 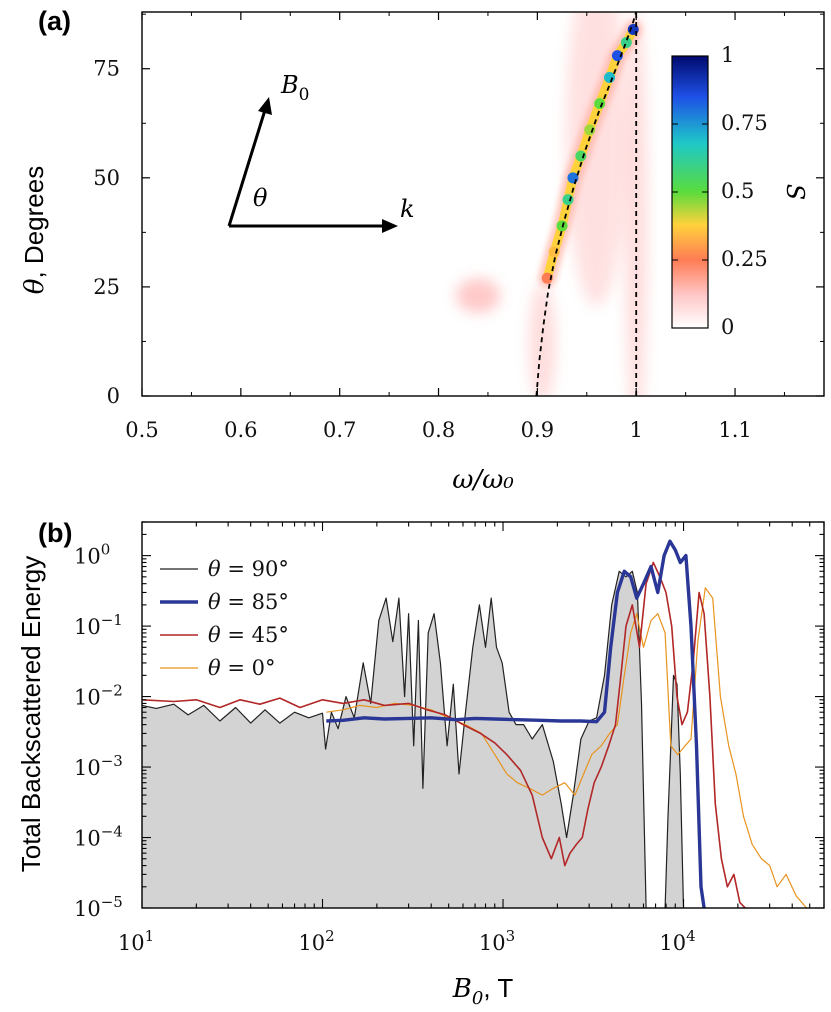 I want to click on b-ytick-label: 10⁻⁵, so click(x=98, y=907).